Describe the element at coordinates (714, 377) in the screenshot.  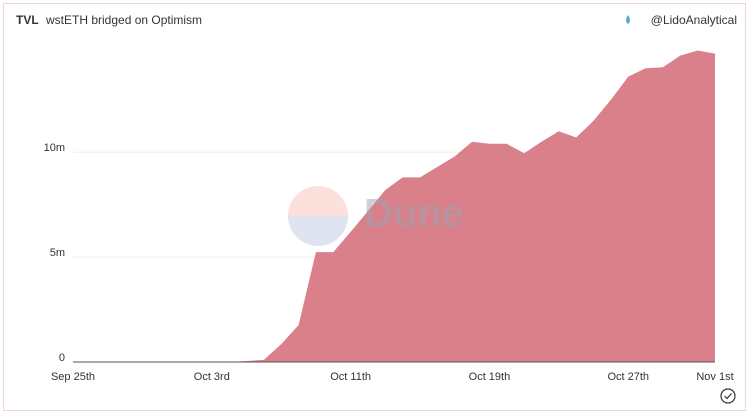
I see `x-tick-label: Nov 1st` at that location.